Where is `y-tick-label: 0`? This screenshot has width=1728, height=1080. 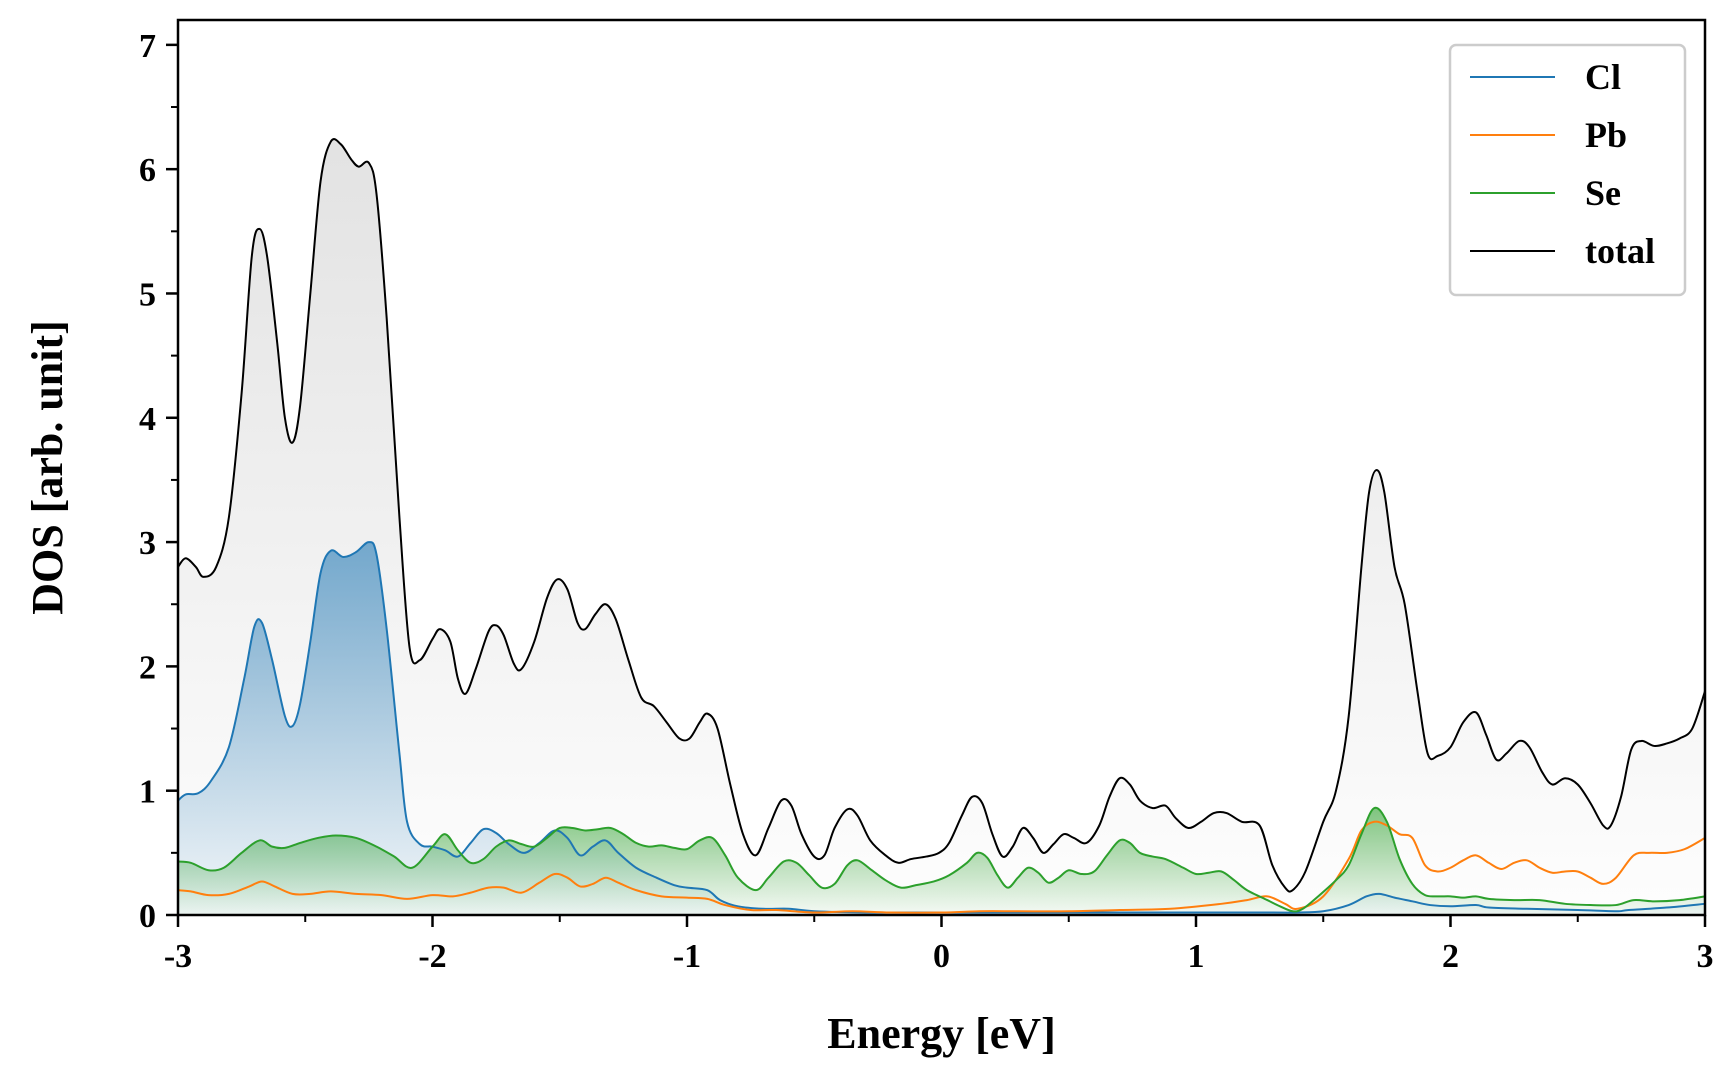
y-tick-label: 0 is located at coordinates (147, 916).